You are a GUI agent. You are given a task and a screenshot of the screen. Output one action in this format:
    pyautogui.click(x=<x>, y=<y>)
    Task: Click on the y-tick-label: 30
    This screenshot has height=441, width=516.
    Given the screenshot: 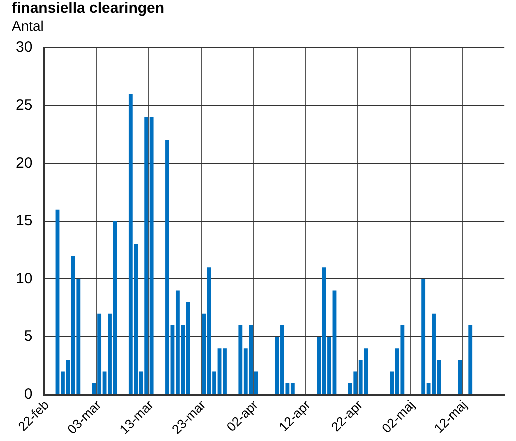 What is the action you would take?
    pyautogui.click(x=24, y=47)
    